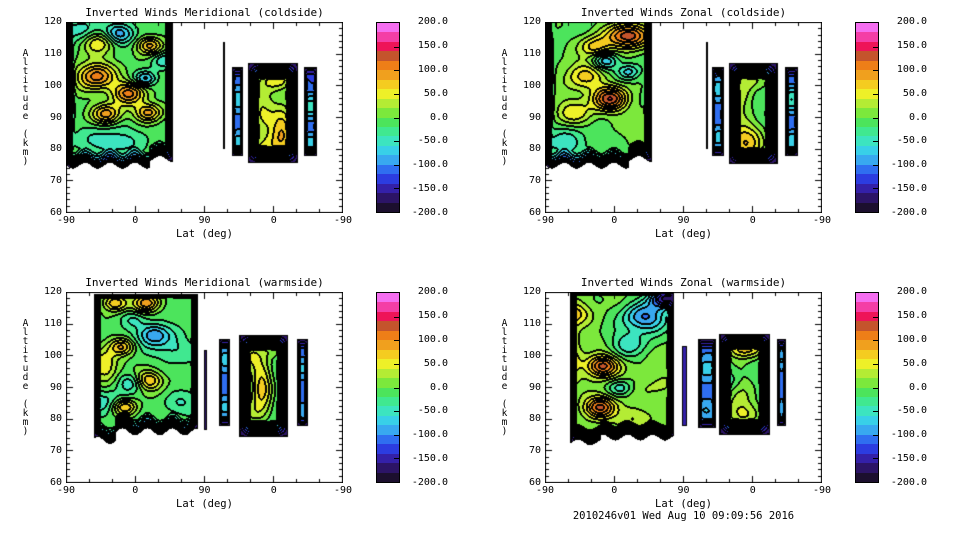 The height and width of the screenshot is (540, 960). Describe the element at coordinates (529, 117) in the screenshot. I see `y-tick-labels: 120 110 100 90 80 70 60` at that location.